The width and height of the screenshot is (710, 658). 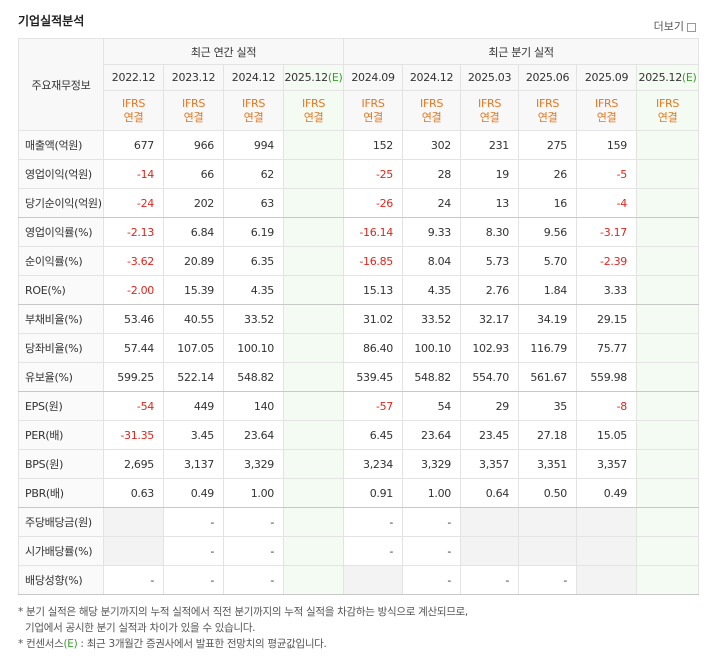 I want to click on value-cell: -16.14, so click(x=373, y=232).